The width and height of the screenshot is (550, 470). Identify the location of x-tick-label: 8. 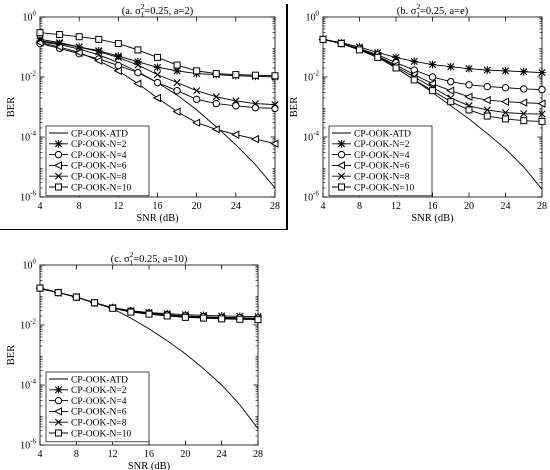
(76, 454).